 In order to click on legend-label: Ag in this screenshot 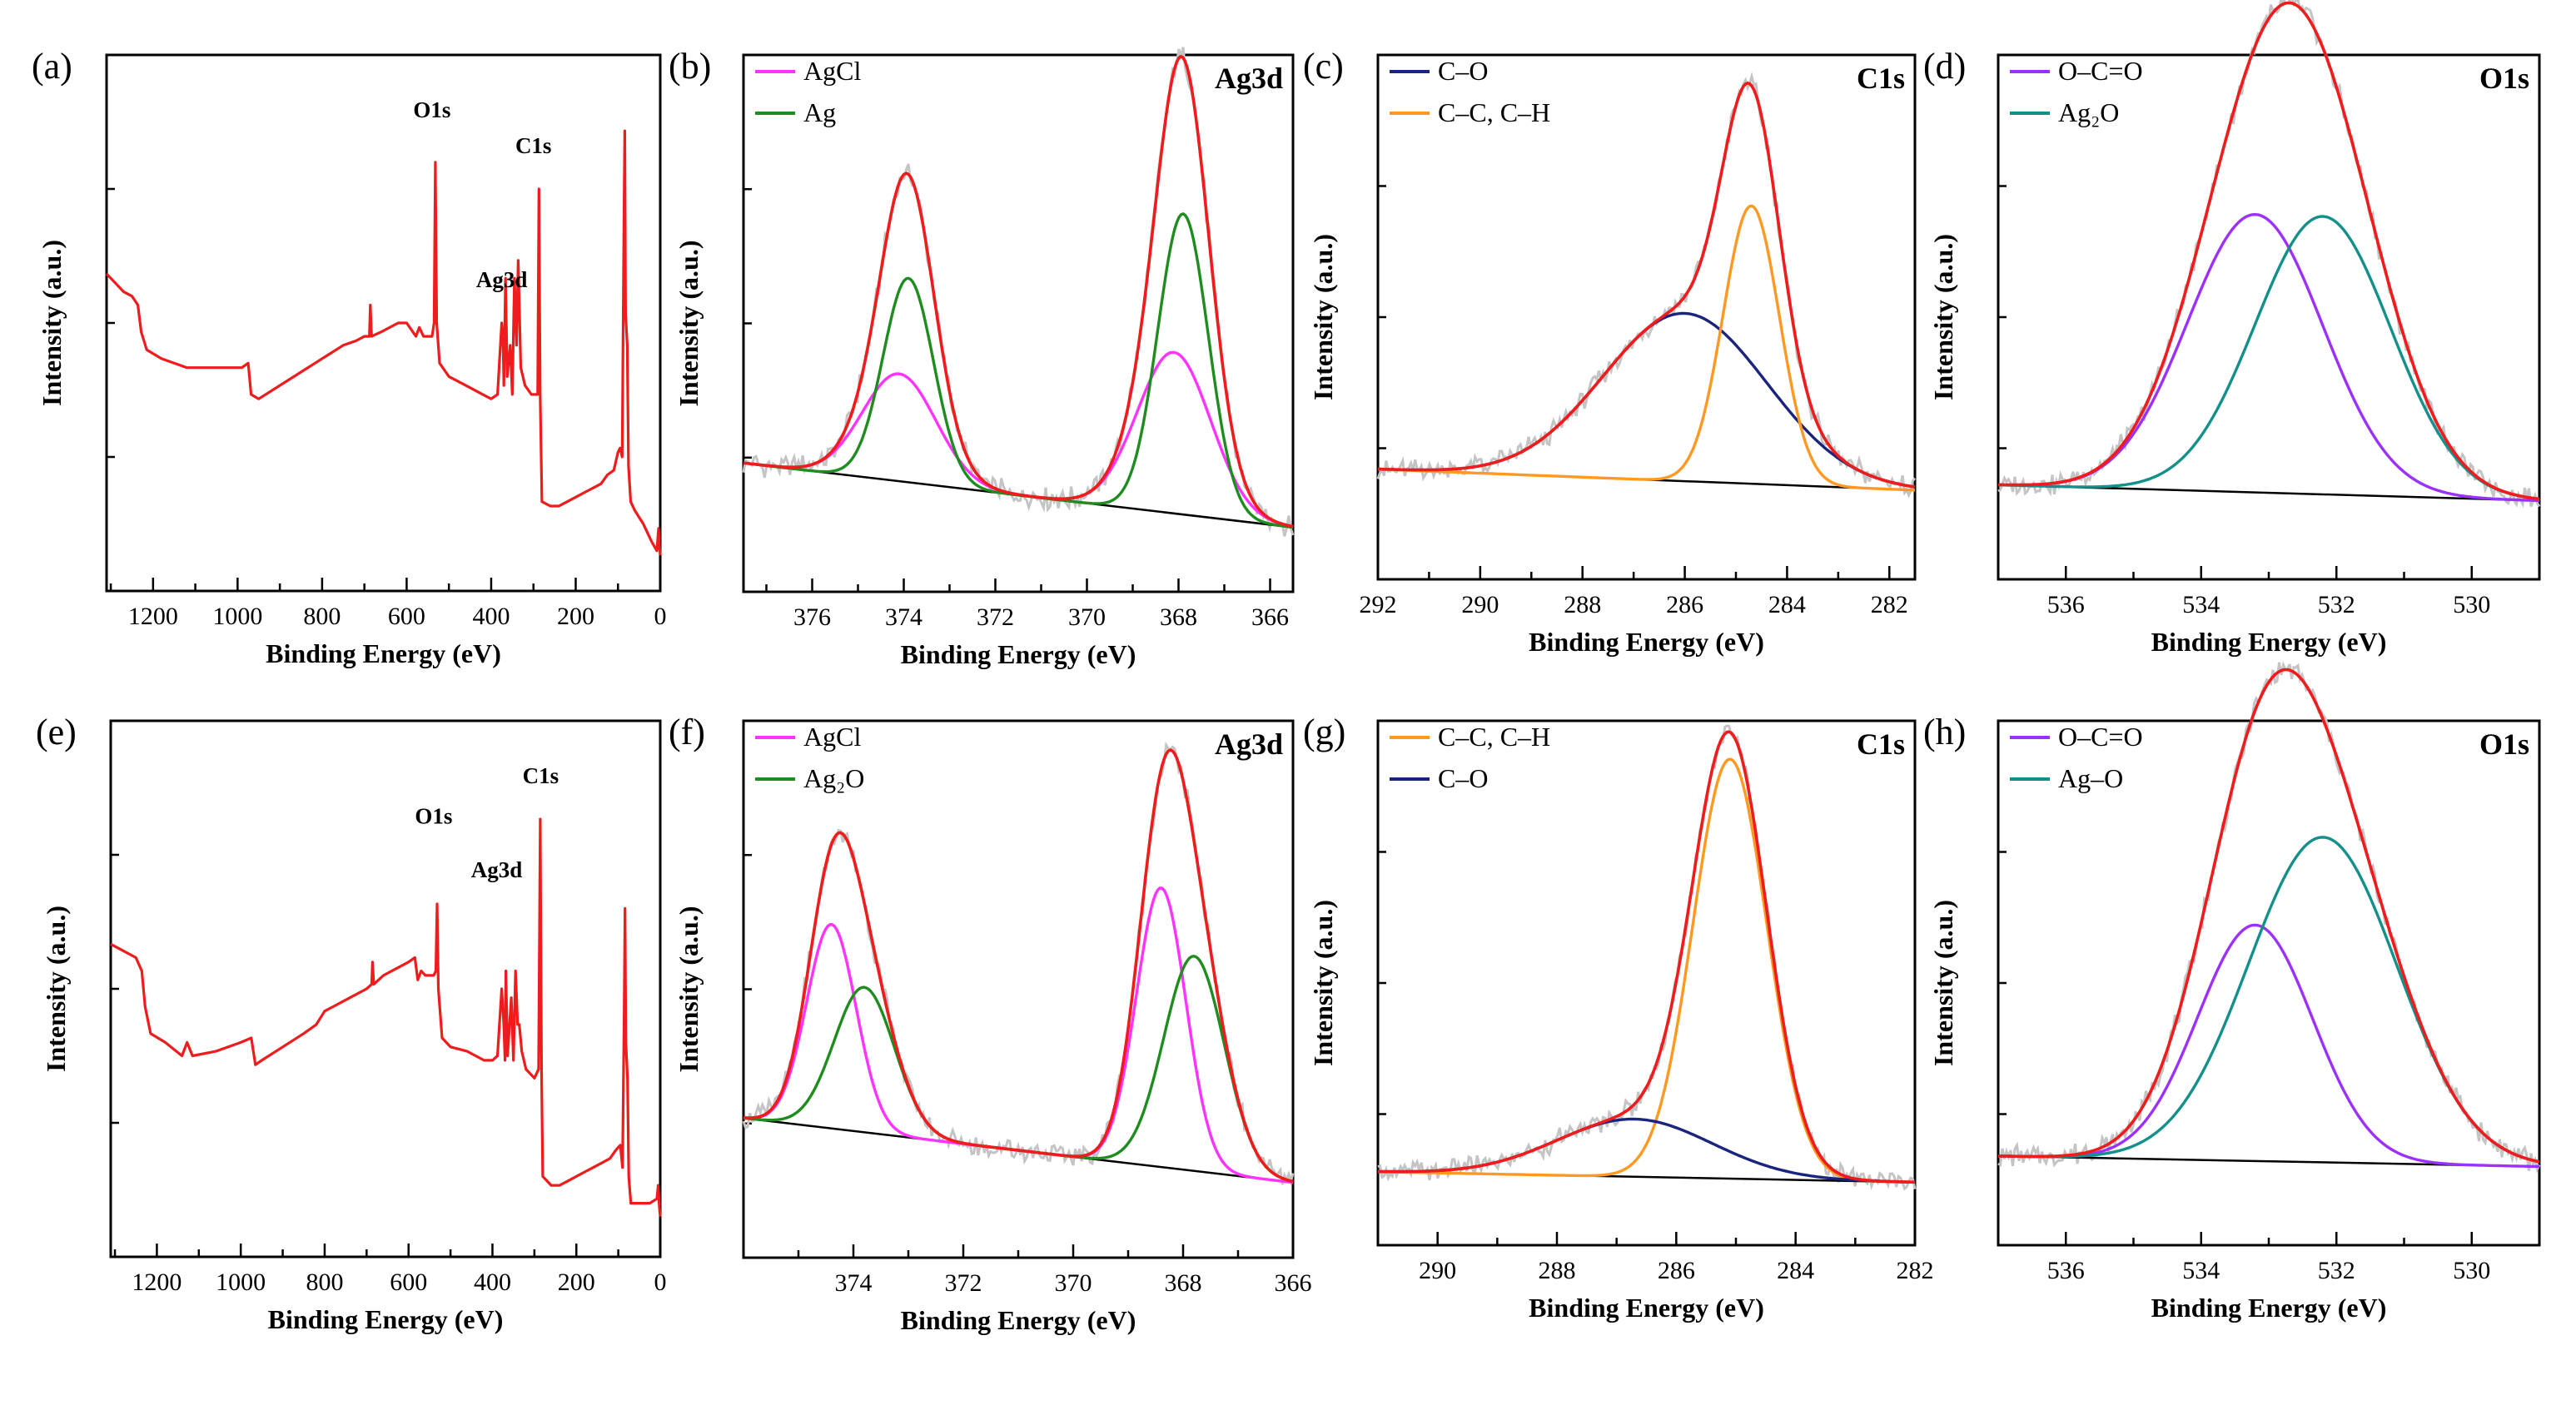, I will do `click(819, 112)`.